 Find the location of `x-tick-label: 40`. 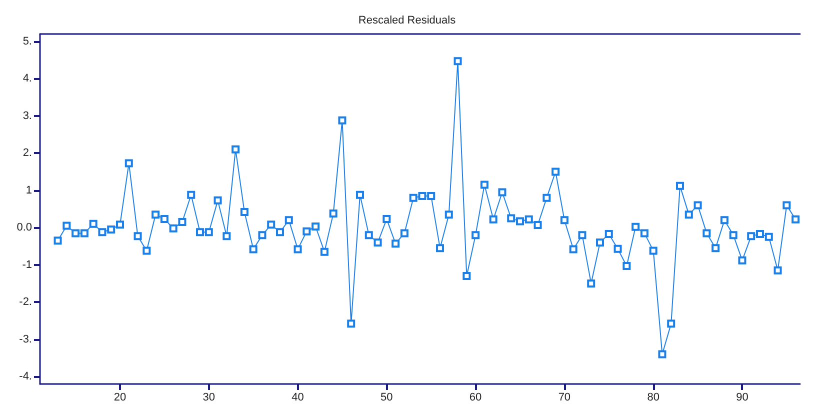

x-tick-label: 40 is located at coordinates (298, 398).